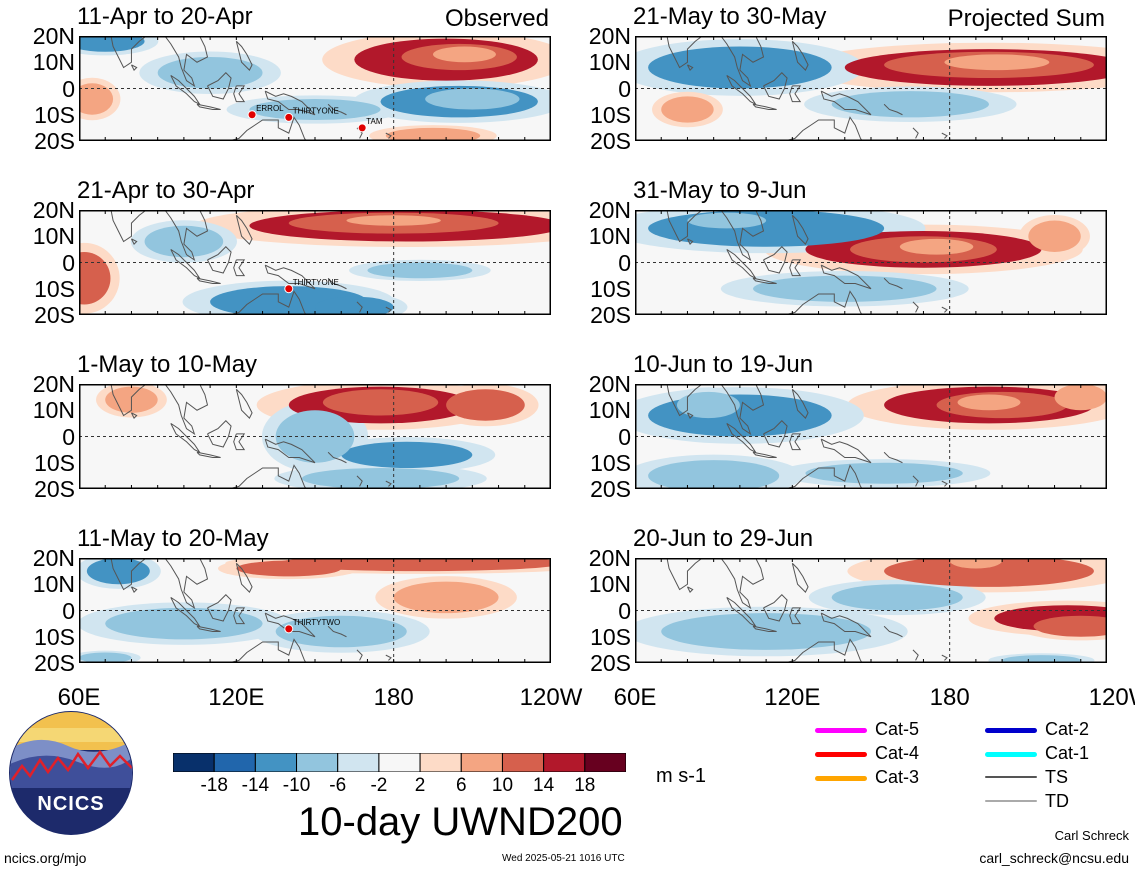 The height and width of the screenshot is (872, 1135). Describe the element at coordinates (214, 785) in the screenshot. I see `colorbar-tick-label: -18` at that location.